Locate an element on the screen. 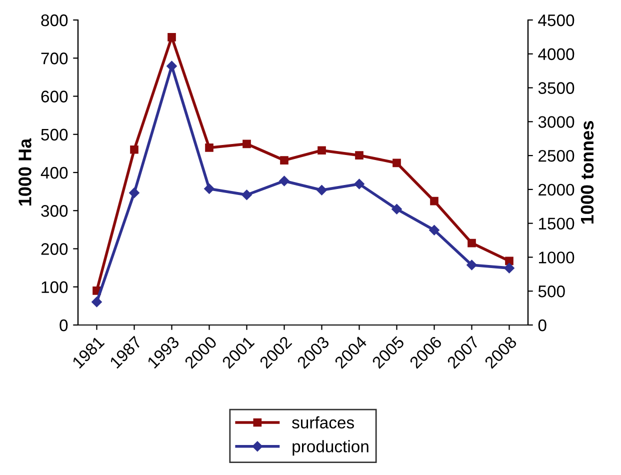 This screenshot has height=475, width=621. y-tick-label: 800 is located at coordinates (54, 20).